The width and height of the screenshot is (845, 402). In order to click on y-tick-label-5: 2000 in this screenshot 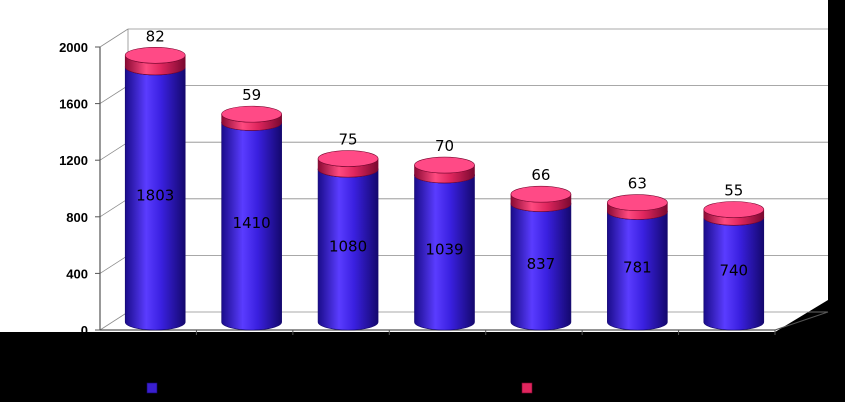, I will do `click(73, 47)`.